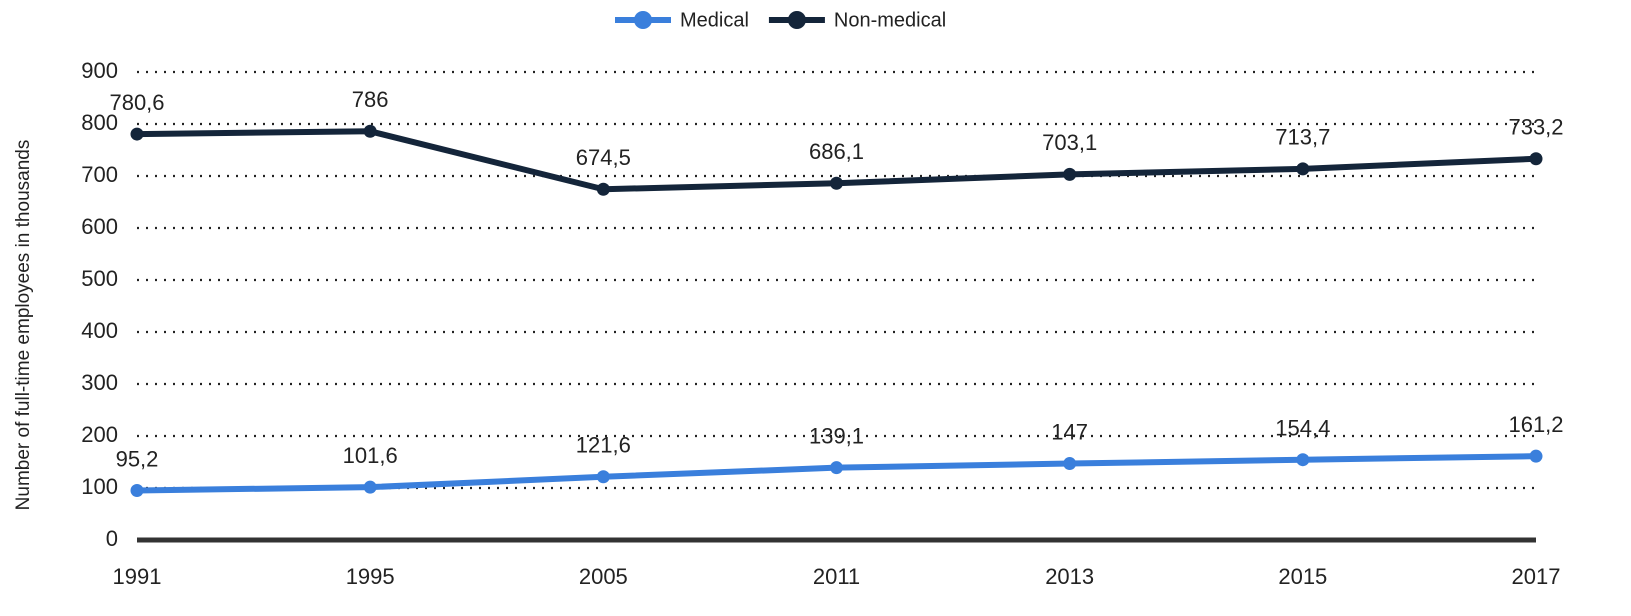 The width and height of the screenshot is (1631, 616). I want to click on value-label: 713,7, so click(1302, 137).